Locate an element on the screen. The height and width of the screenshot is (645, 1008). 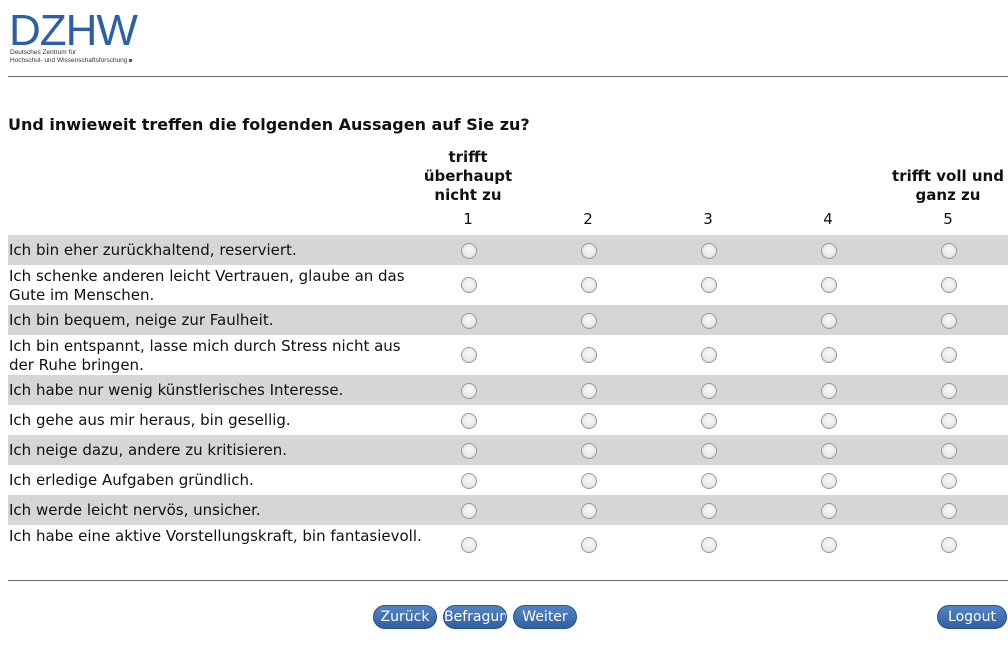
matrix-row: Ich bin eher zurückhaltend, reserviert. is located at coordinates (508, 250).